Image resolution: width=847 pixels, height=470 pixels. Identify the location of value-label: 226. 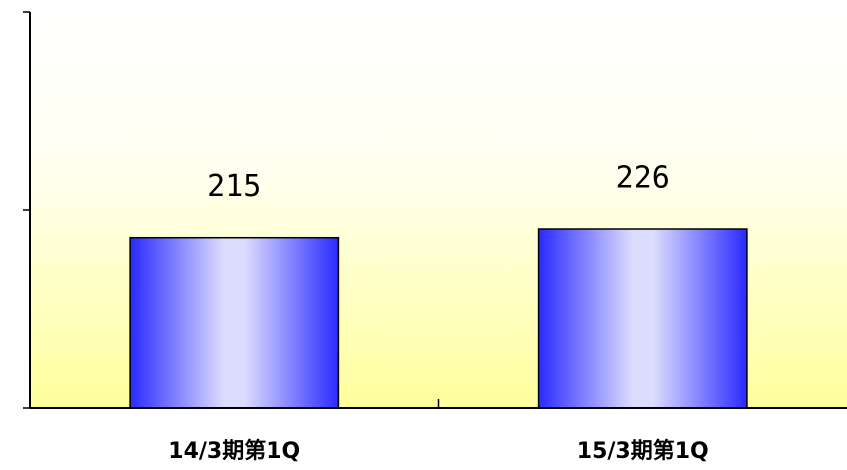
(643, 178).